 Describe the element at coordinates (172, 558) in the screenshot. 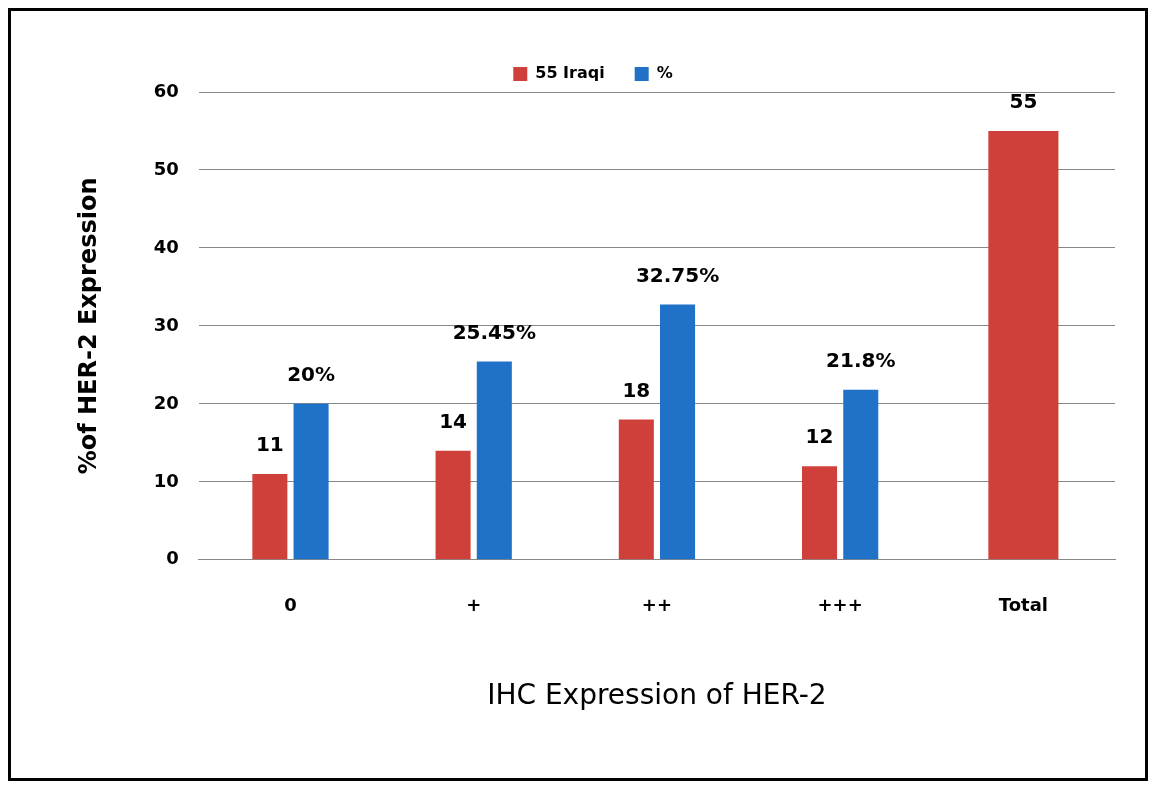

I see `y-tick-label: 0` at that location.